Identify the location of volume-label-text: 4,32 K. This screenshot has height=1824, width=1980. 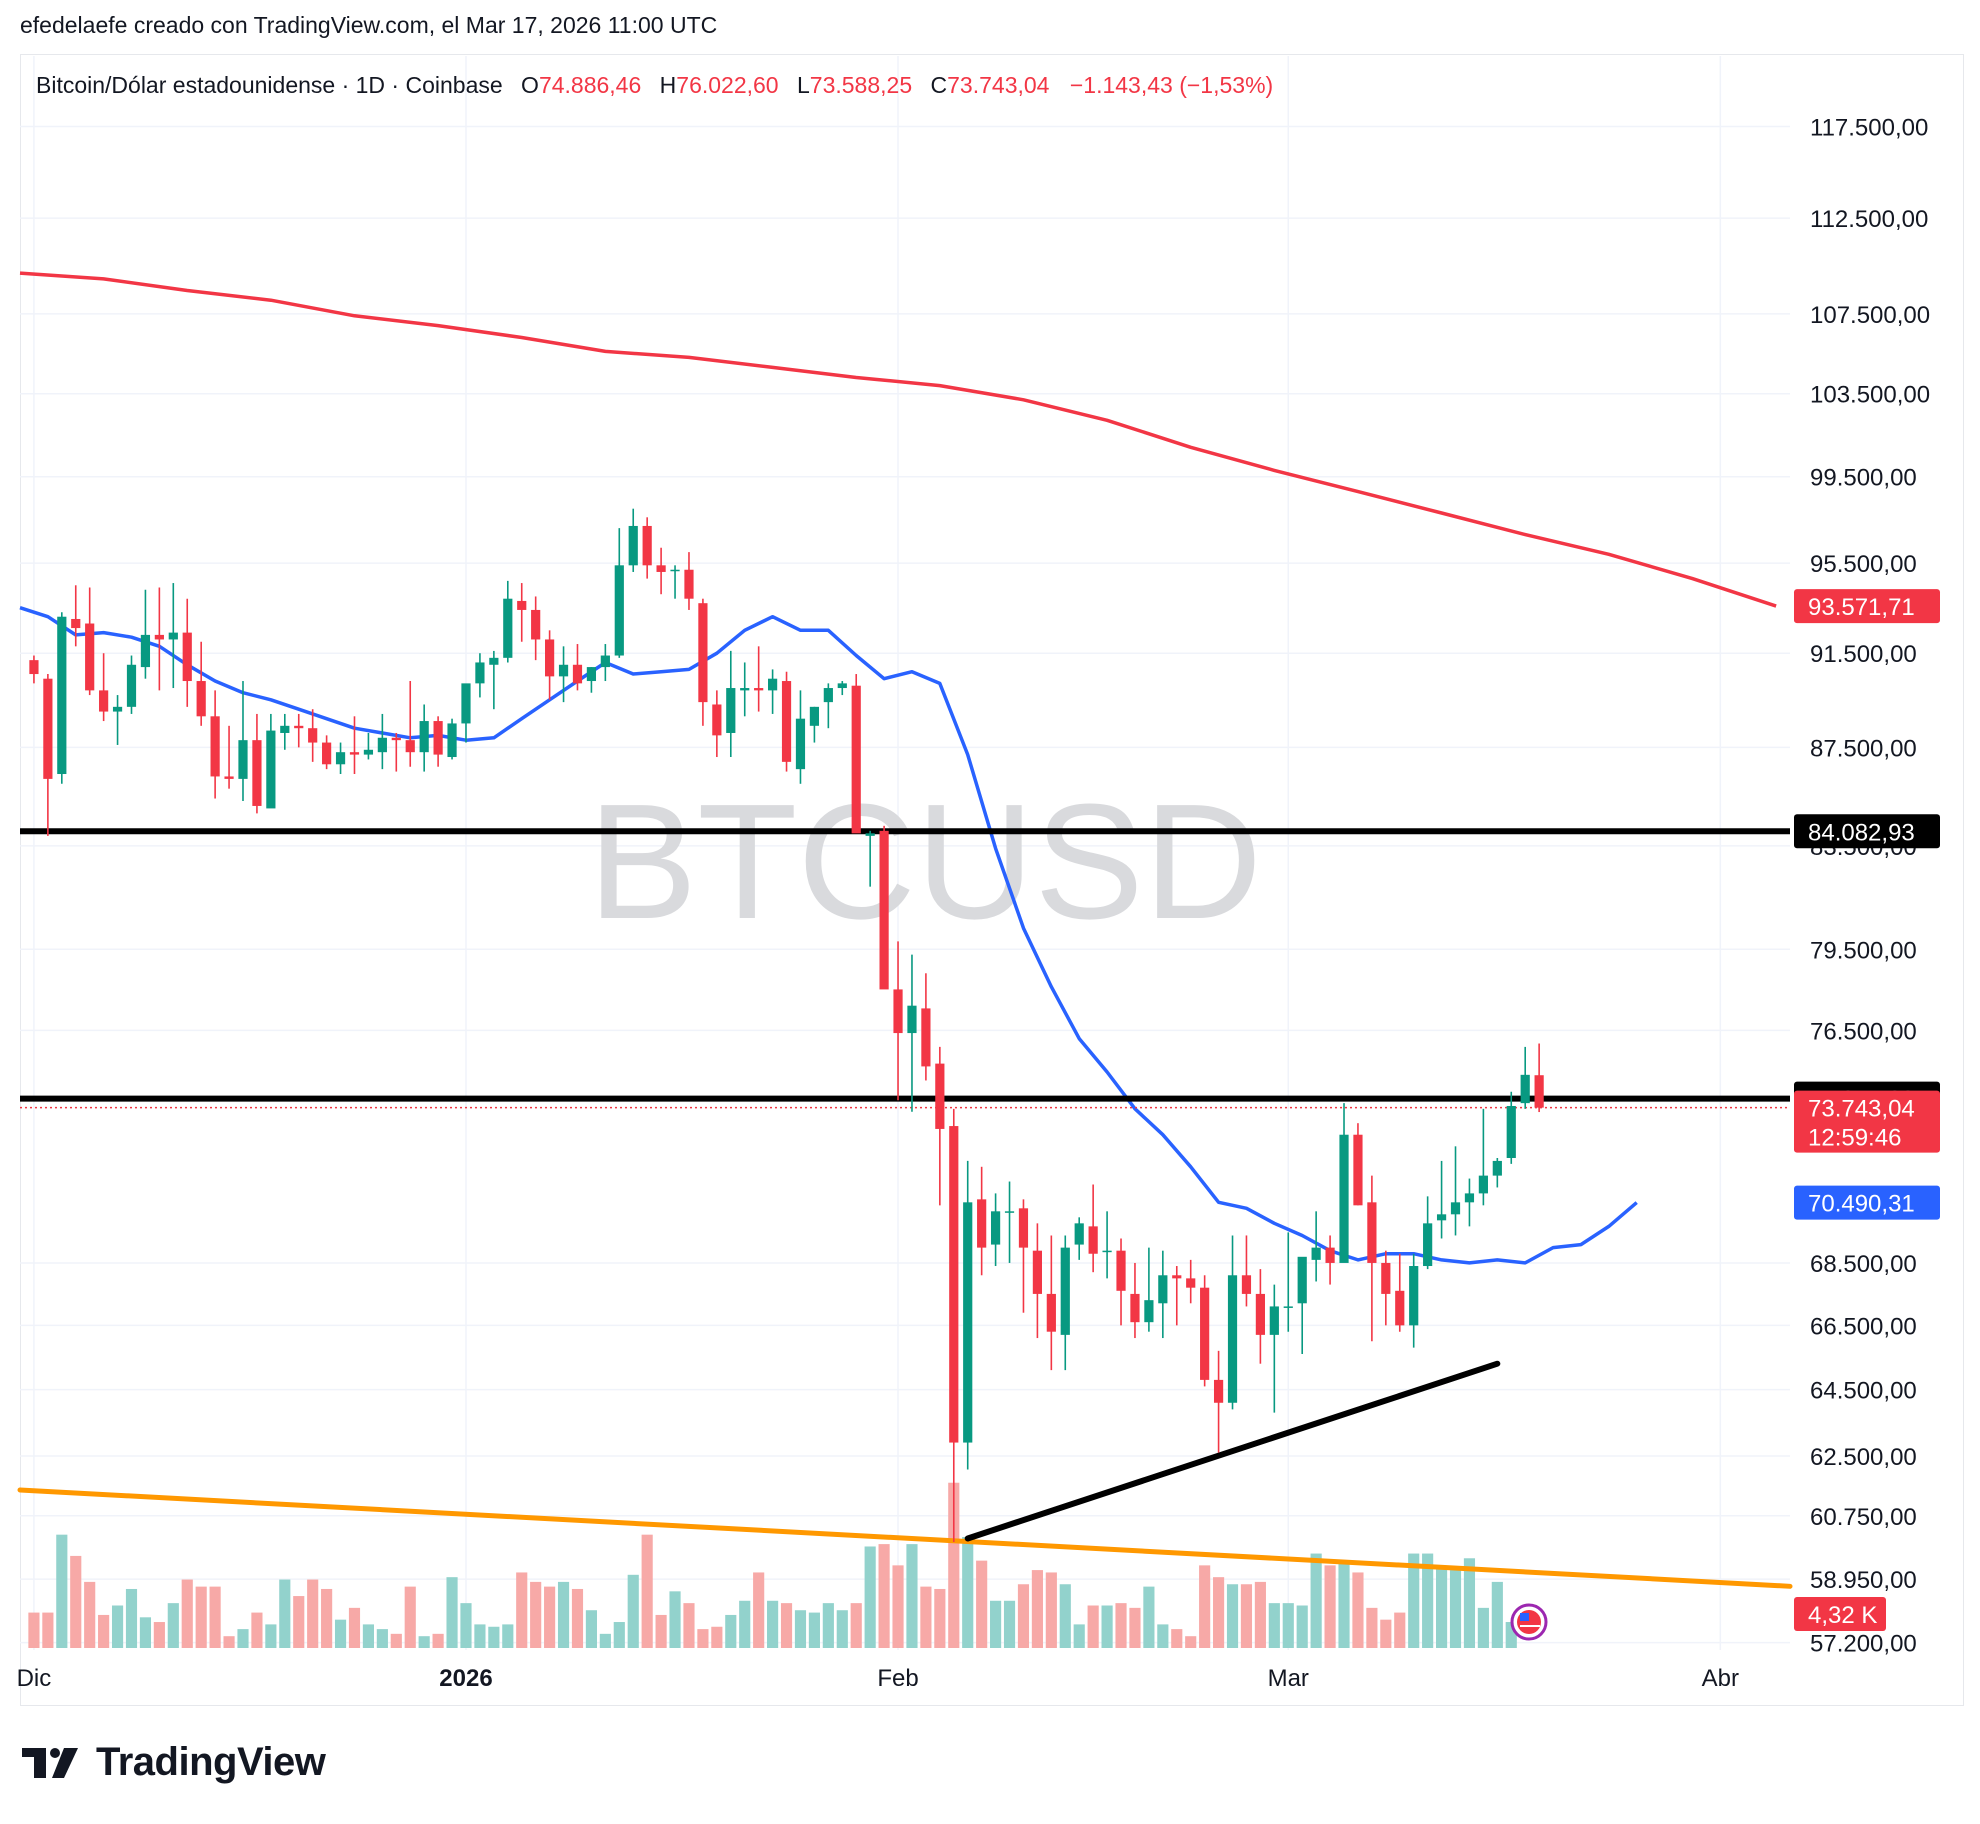
(1842, 1615).